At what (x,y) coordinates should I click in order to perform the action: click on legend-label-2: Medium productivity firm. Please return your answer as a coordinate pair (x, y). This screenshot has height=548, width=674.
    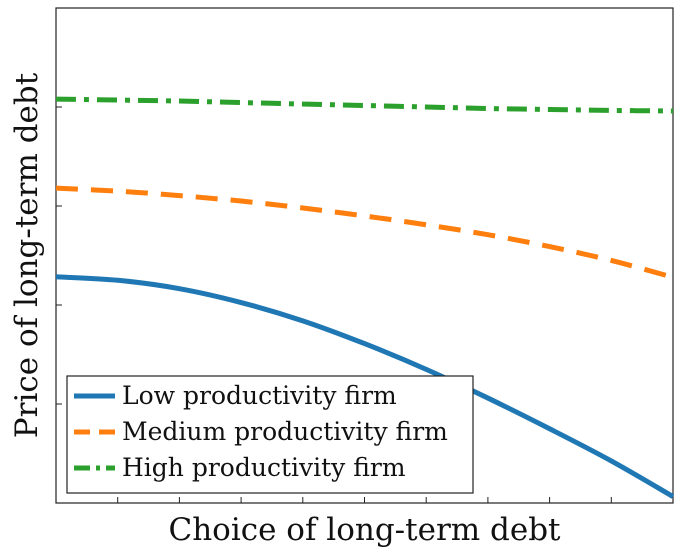
    Looking at the image, I should click on (285, 431).